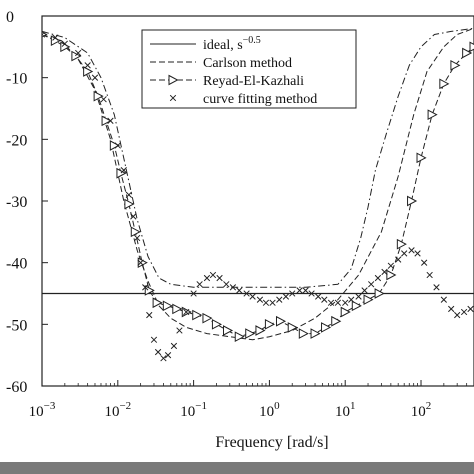 The image size is (474, 474). Describe the element at coordinates (16, 202) in the screenshot. I see `y-tick-label: -30` at that location.